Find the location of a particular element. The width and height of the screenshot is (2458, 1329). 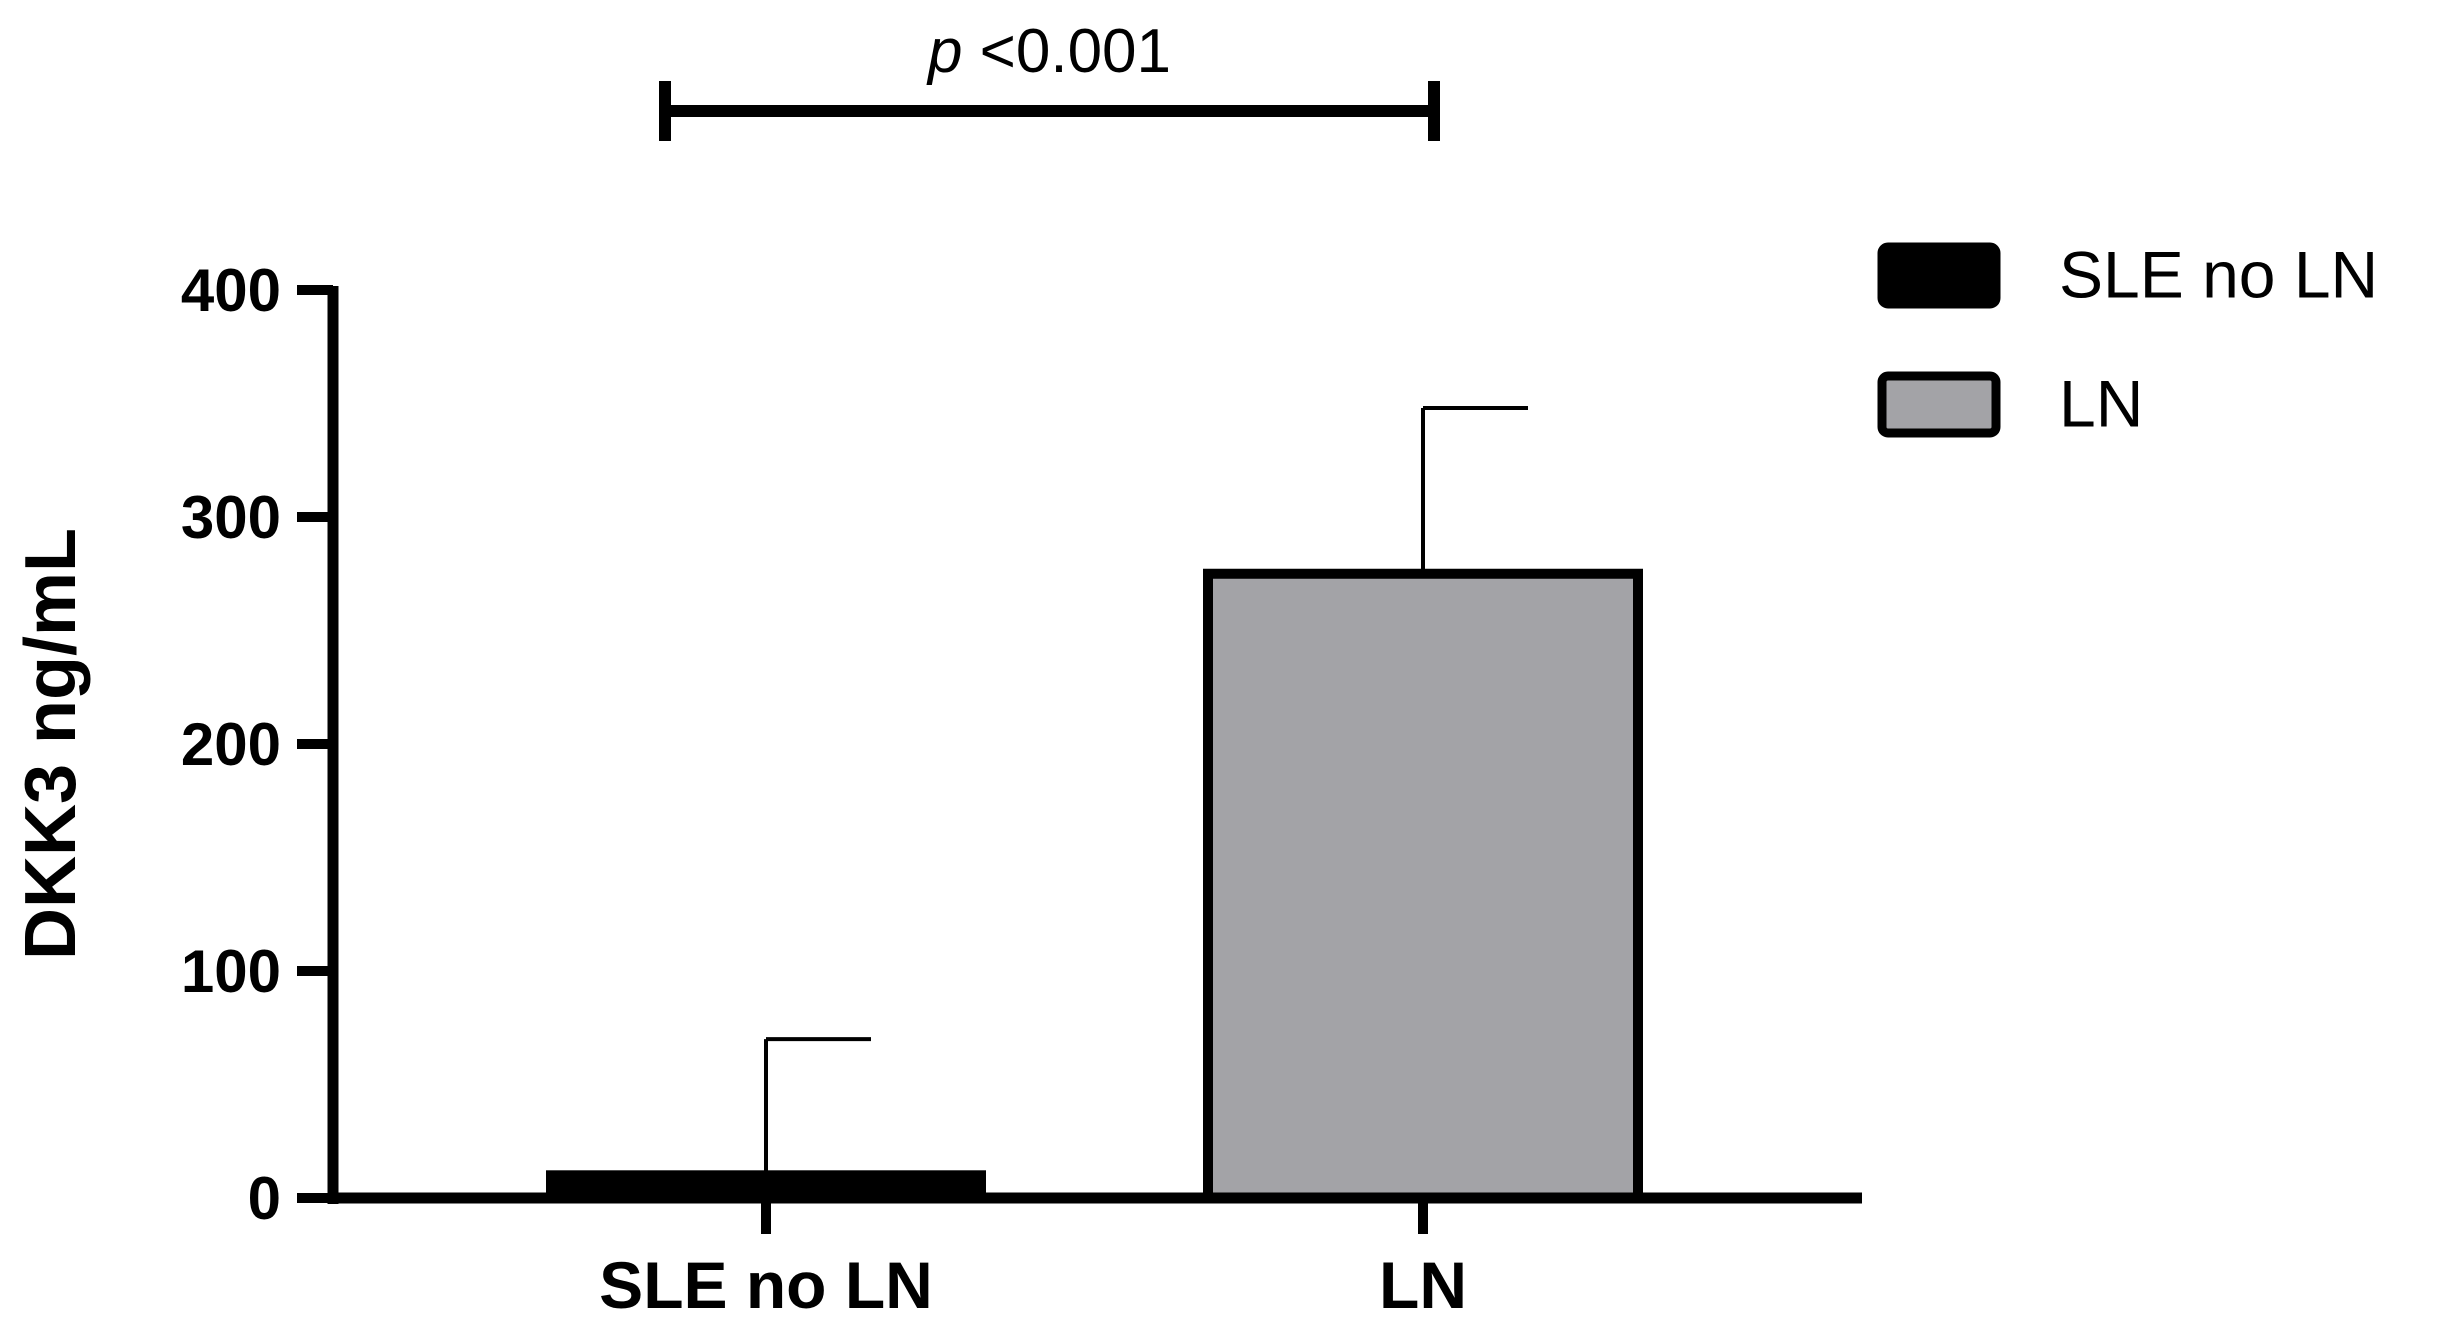

y-tick-label-0: 0 is located at coordinates (264, 1198).